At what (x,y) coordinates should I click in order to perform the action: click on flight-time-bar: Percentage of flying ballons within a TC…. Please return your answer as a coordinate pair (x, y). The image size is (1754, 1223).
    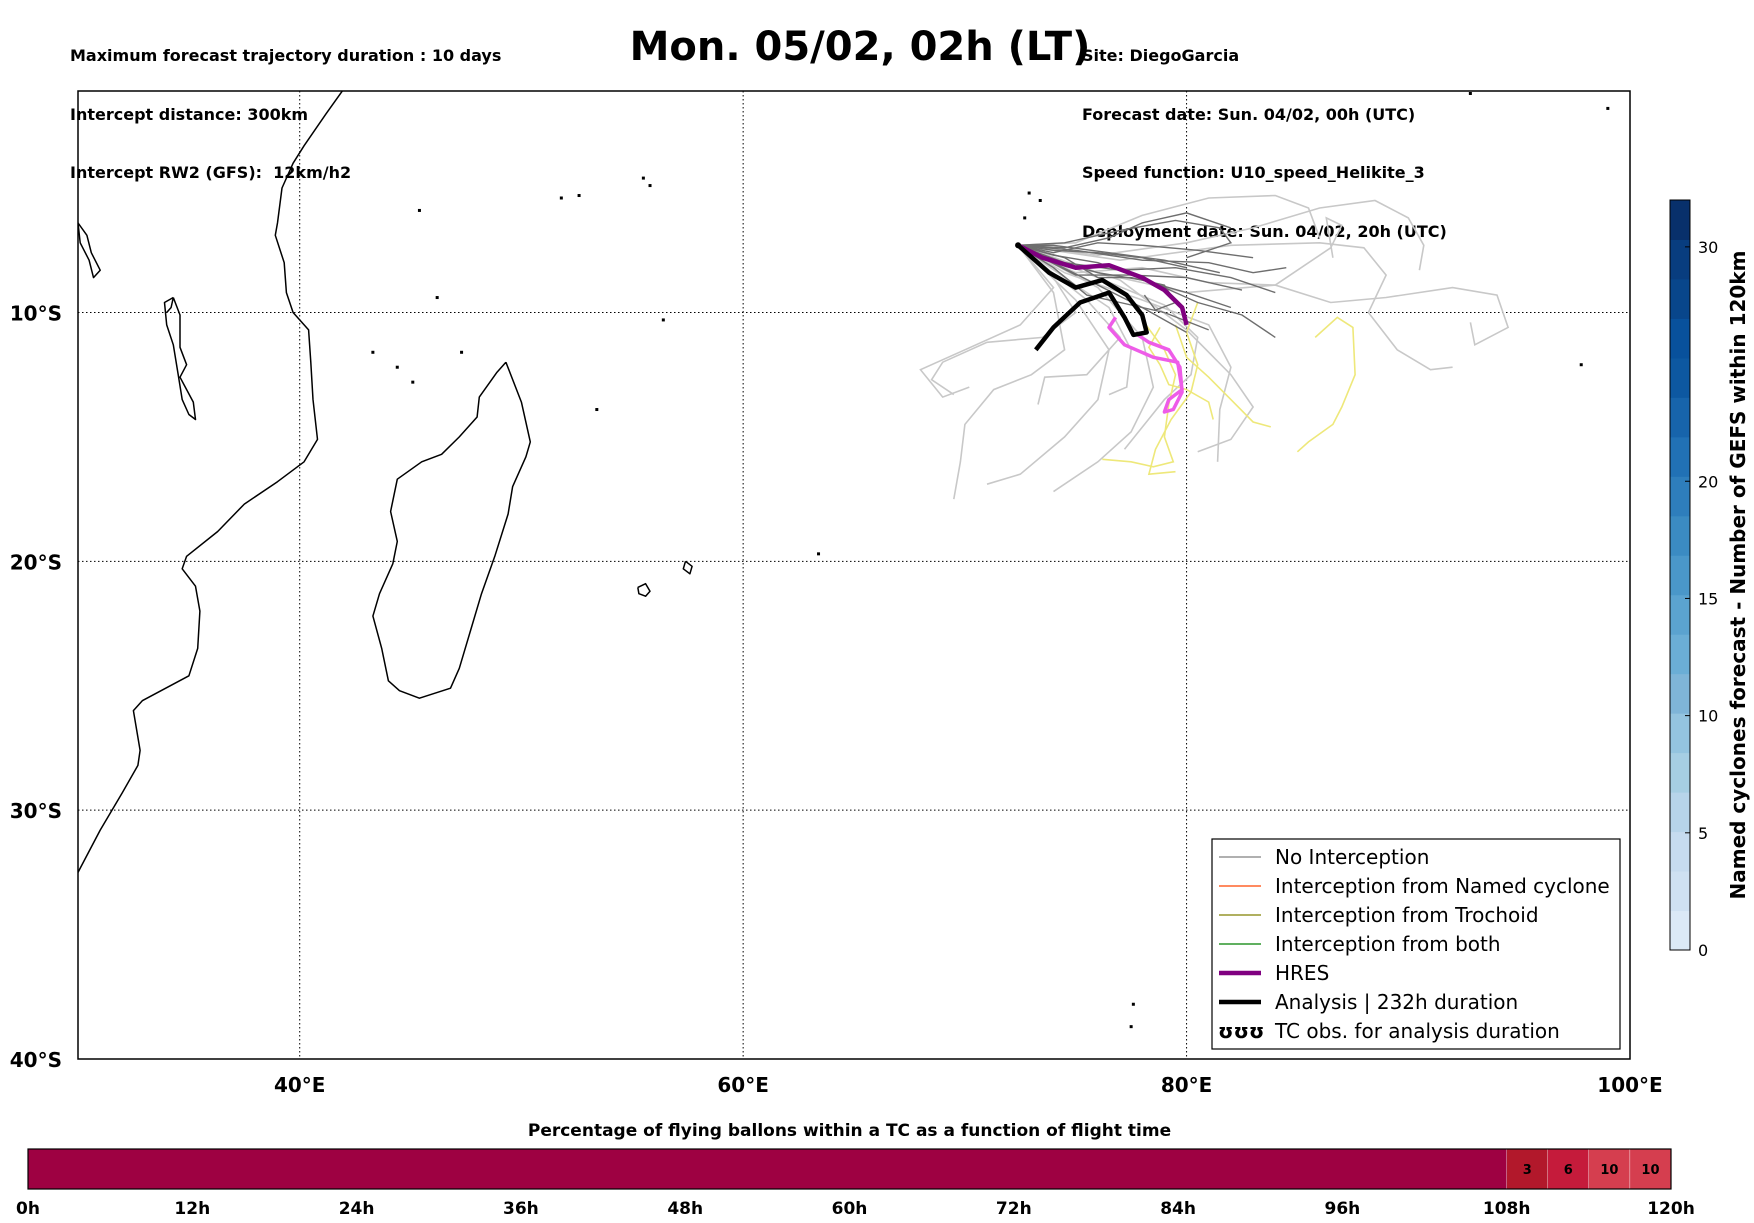
    Looking at the image, I should click on (855, 1170).